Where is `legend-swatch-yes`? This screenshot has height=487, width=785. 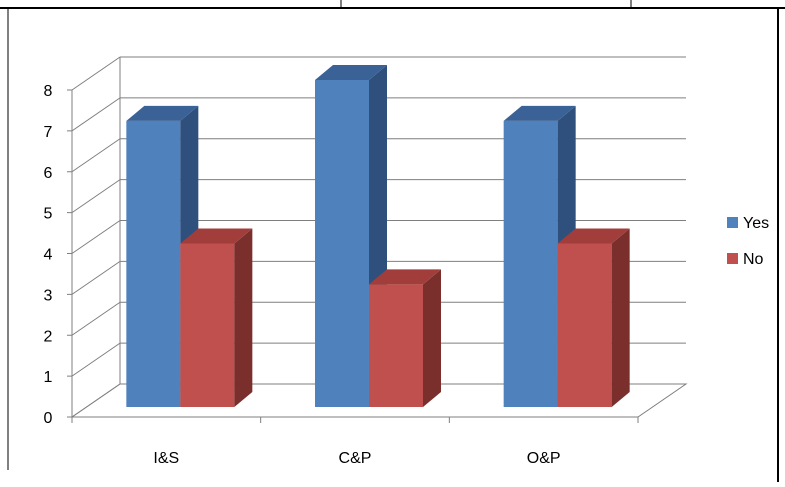 legend-swatch-yes is located at coordinates (732, 222).